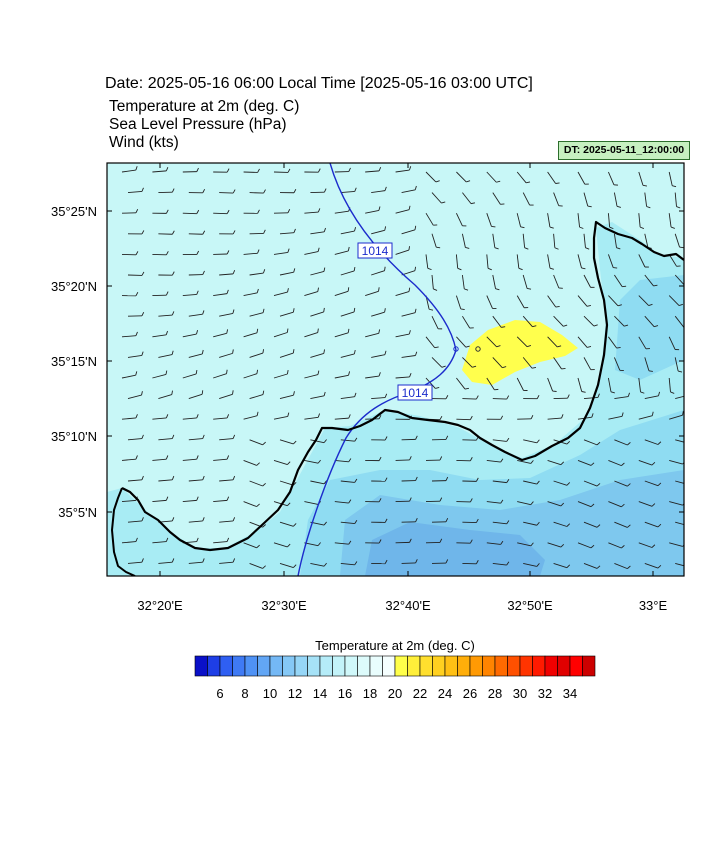 The width and height of the screenshot is (720, 864). Describe the element at coordinates (123, 531) in the screenshot. I see `coastline-west` at that location.